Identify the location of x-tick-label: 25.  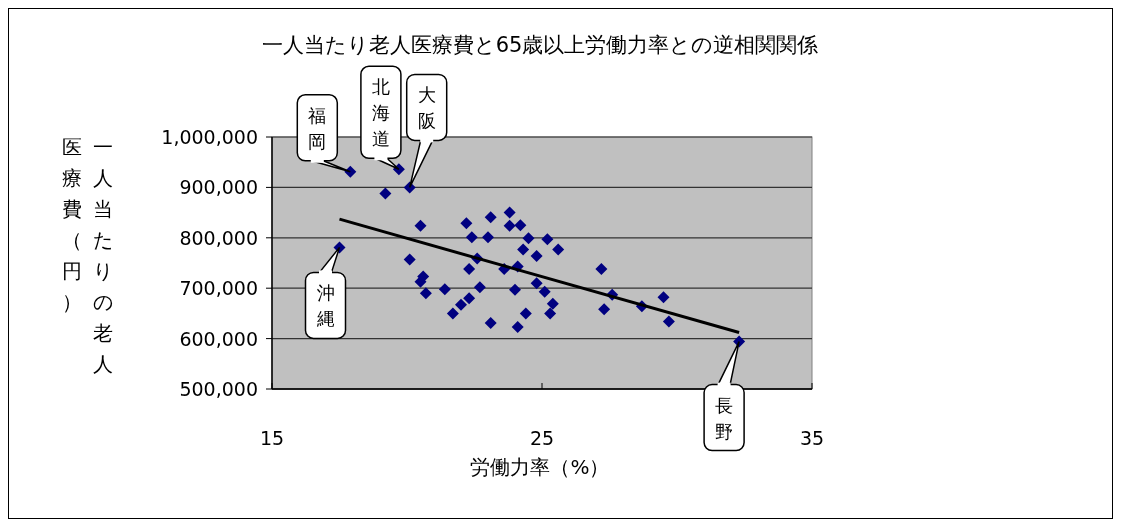
(542, 438).